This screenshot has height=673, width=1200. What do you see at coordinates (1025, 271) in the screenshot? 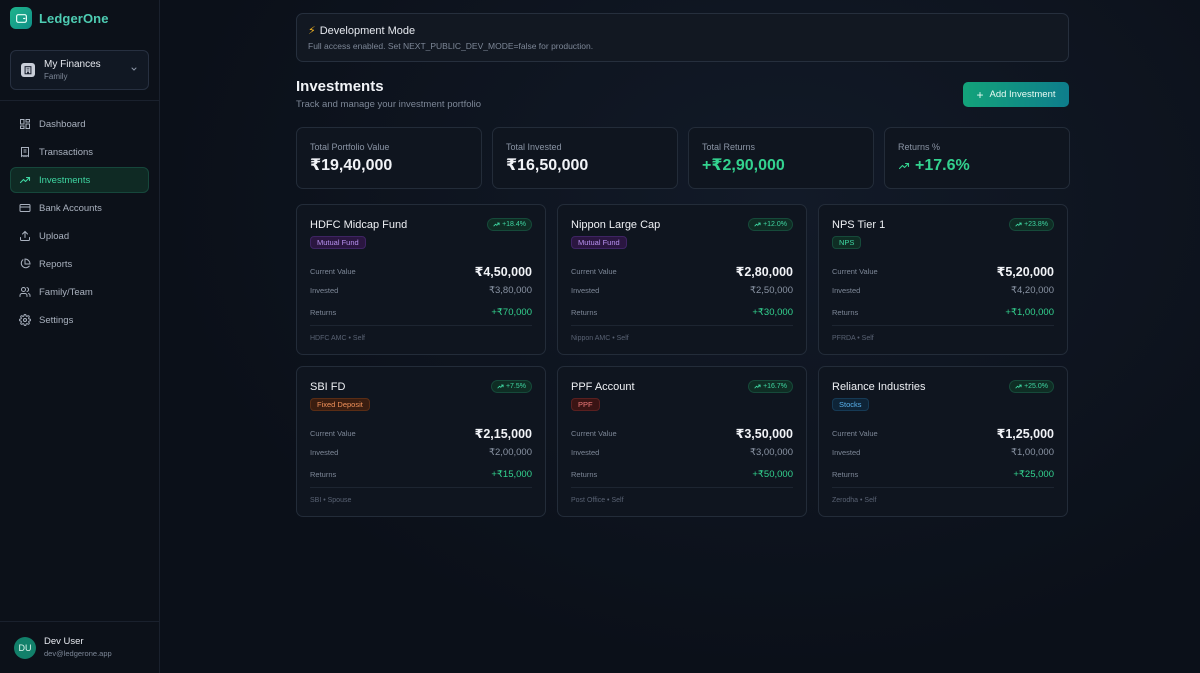
I see `current-value: ₹5,20,000` at bounding box center [1025, 271].